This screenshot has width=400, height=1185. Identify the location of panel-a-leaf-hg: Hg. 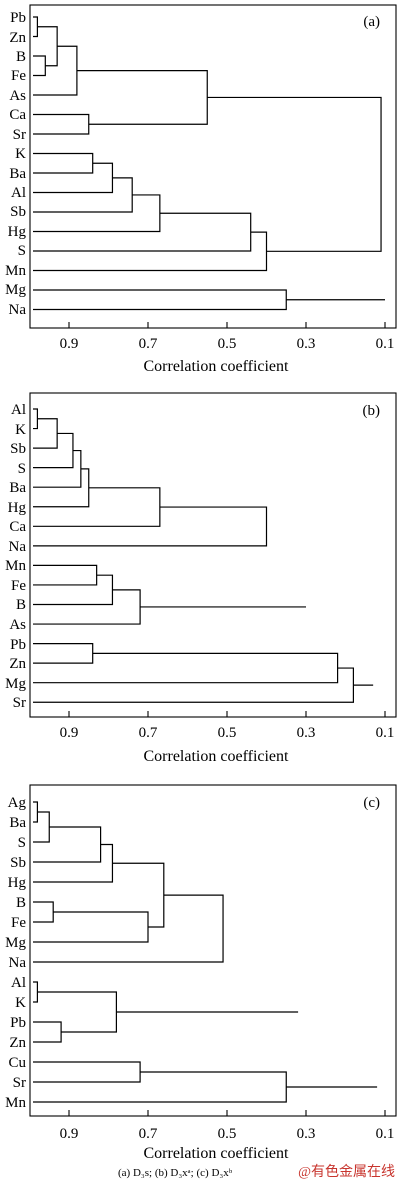
(17, 232).